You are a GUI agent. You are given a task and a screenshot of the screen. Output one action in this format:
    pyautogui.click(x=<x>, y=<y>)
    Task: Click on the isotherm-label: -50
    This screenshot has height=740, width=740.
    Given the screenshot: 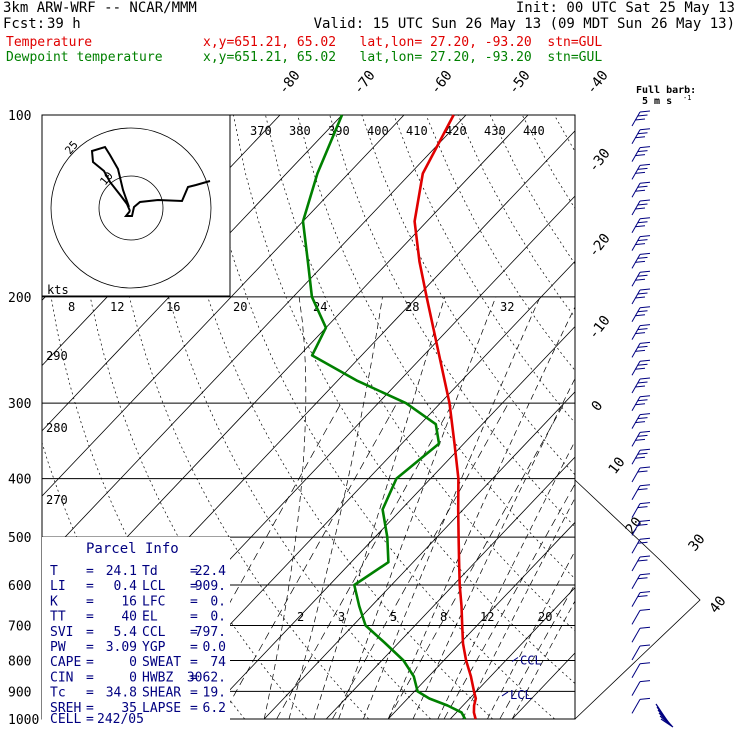 What is the action you would take?
    pyautogui.click(x=520, y=83)
    